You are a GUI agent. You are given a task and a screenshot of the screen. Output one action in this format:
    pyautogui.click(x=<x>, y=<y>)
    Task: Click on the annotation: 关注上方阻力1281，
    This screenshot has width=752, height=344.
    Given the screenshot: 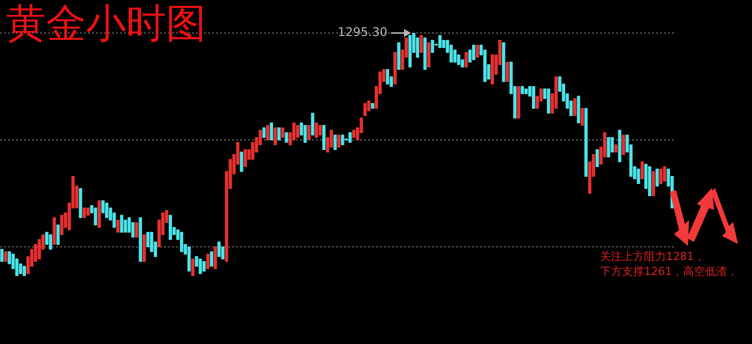 What is the action you would take?
    pyautogui.click(x=653, y=256)
    